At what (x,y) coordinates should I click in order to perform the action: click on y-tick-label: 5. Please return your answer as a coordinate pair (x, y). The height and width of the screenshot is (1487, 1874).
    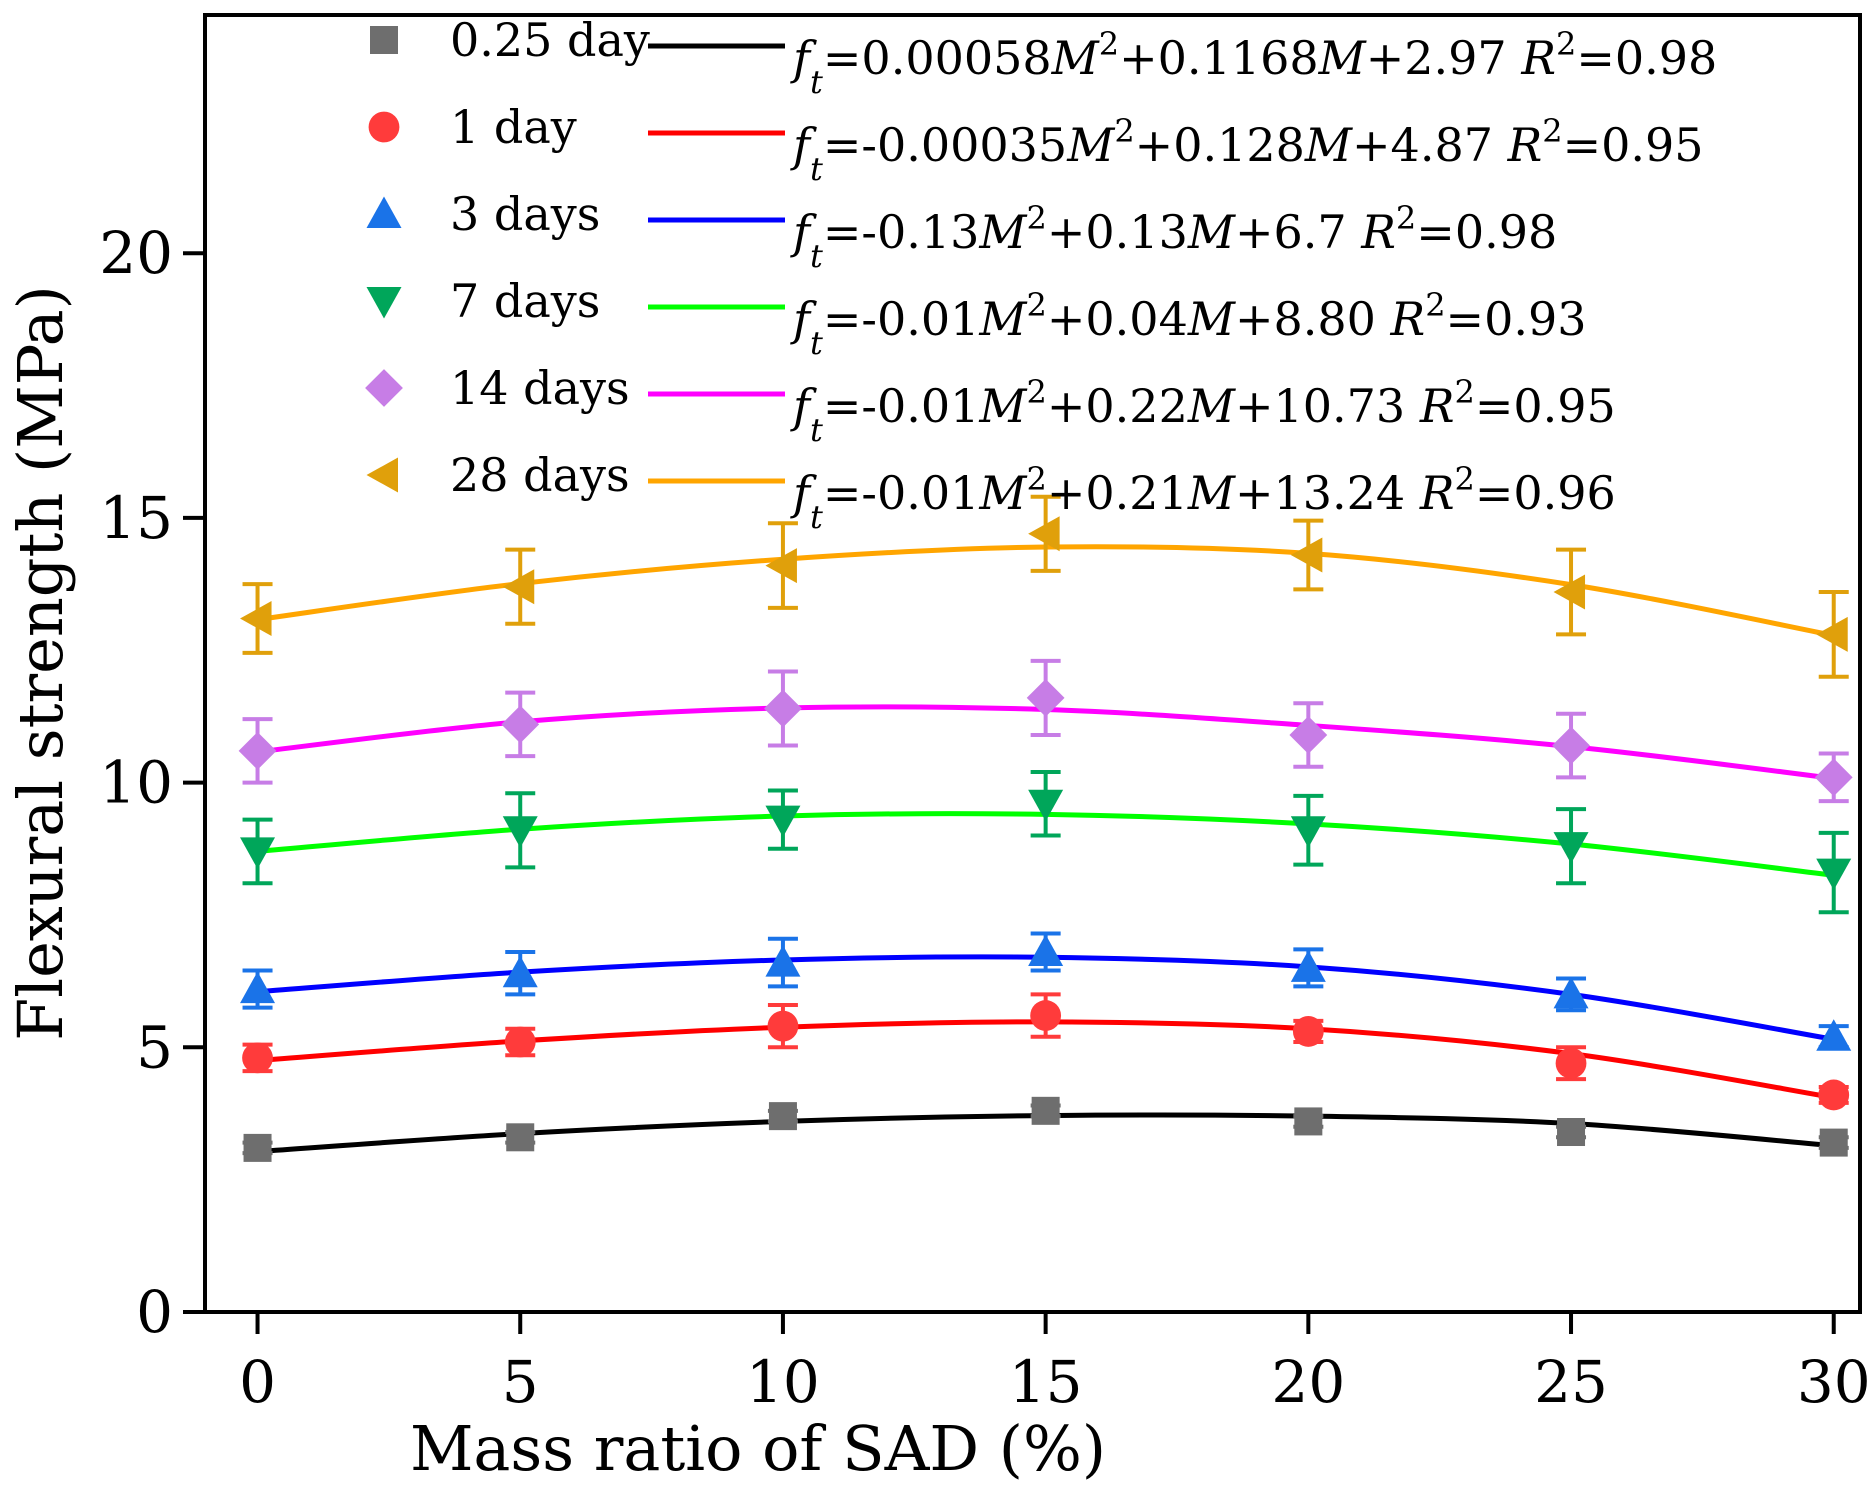
    Looking at the image, I should click on (154, 1047).